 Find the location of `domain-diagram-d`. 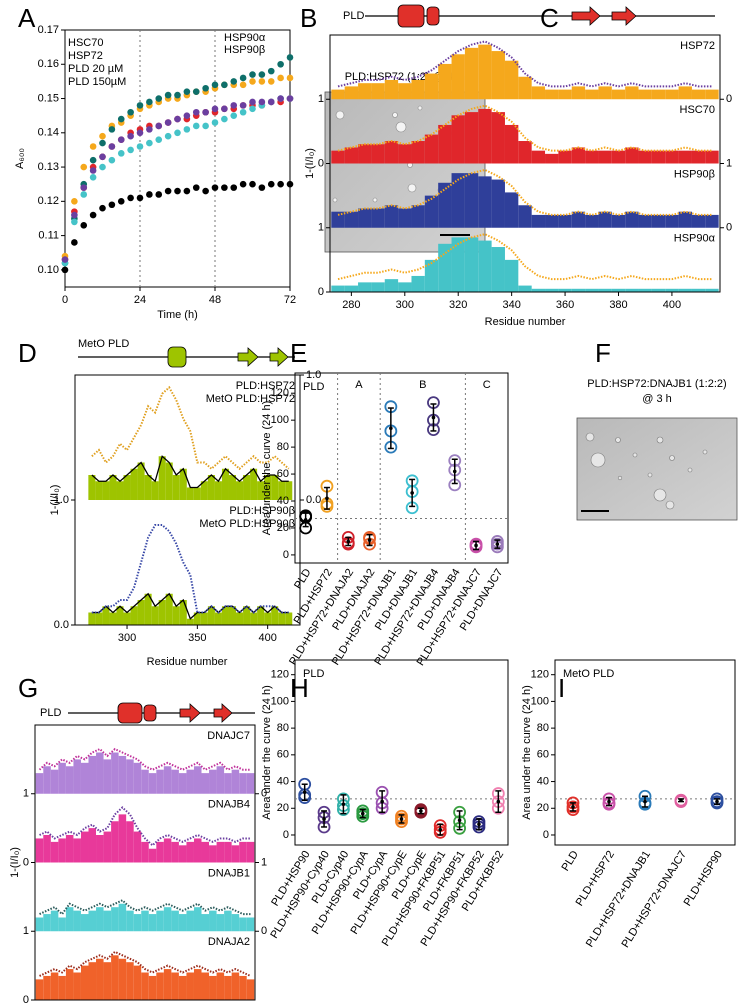

domain-diagram-d is located at coordinates (186, 357).